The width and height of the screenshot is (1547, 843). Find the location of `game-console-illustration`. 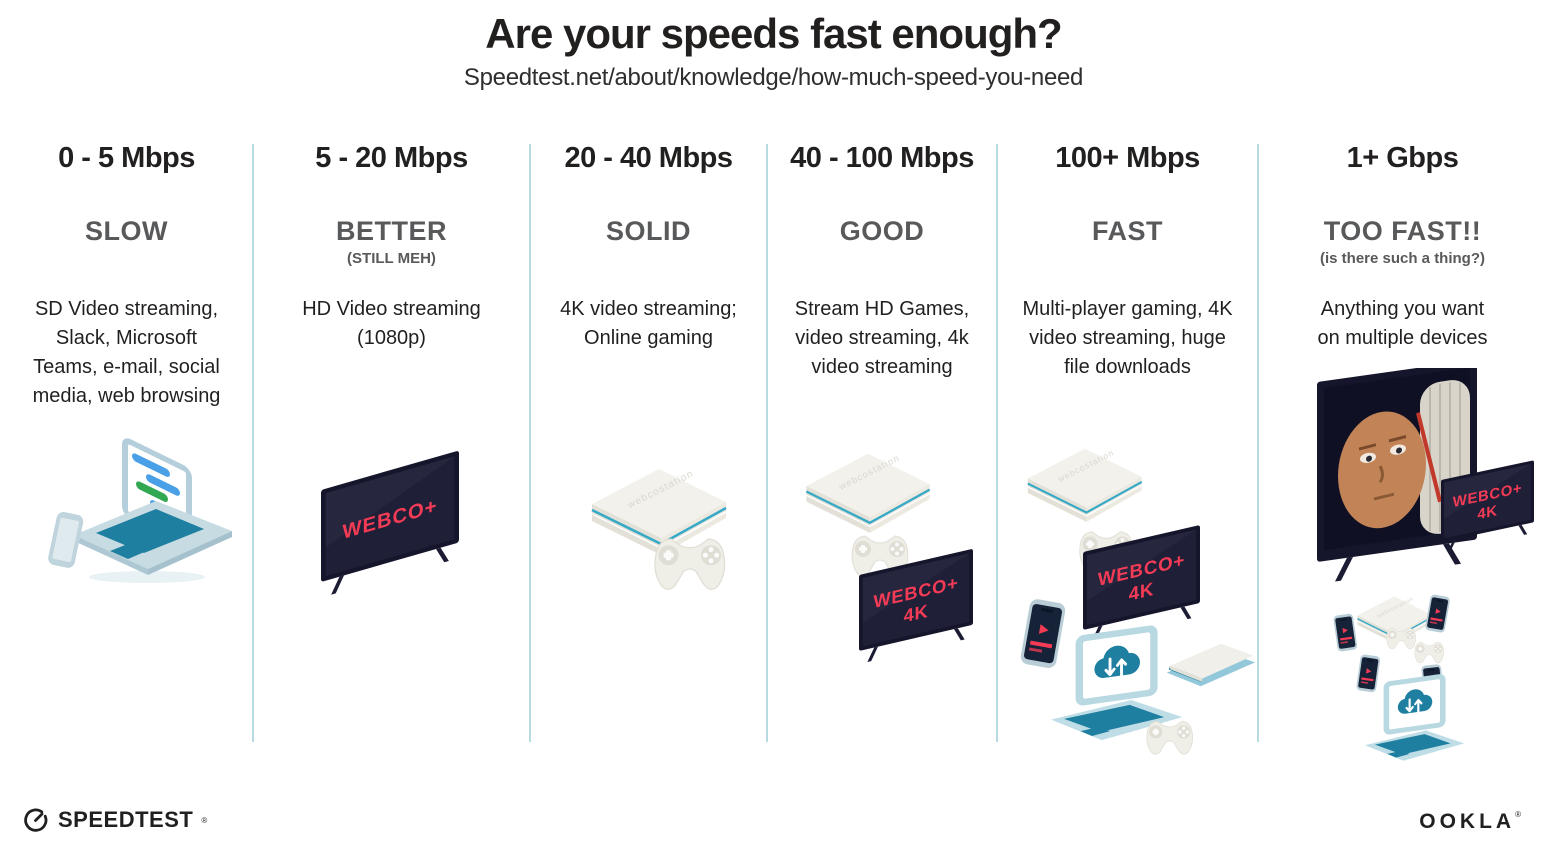

game-console-illustration is located at coordinates (659, 528).